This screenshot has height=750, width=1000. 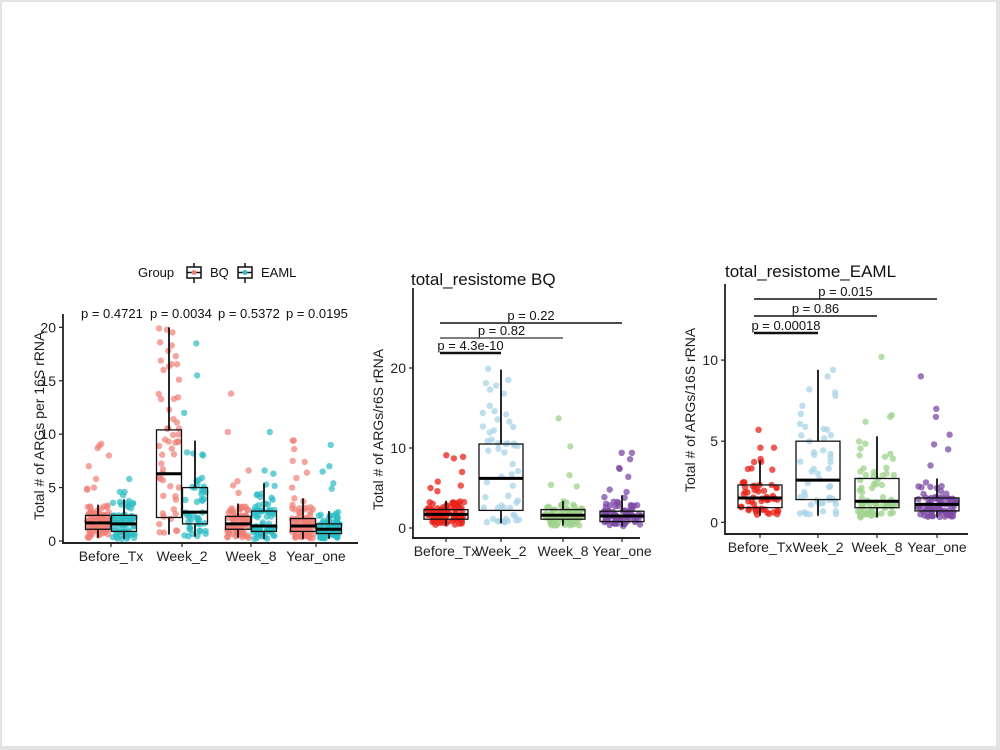 What do you see at coordinates (501, 330) in the screenshot?
I see `comparison-p-value: p = 0.82` at bounding box center [501, 330].